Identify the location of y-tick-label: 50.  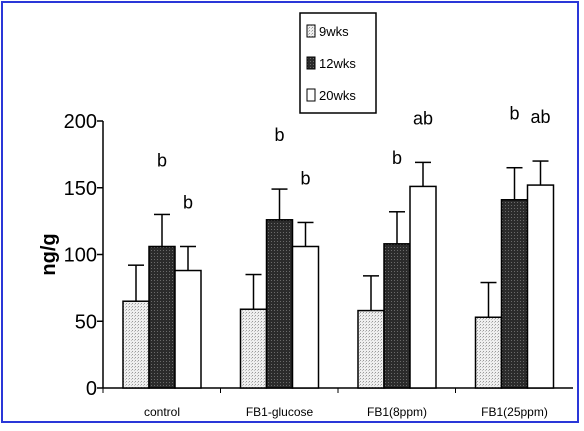
(86, 322).